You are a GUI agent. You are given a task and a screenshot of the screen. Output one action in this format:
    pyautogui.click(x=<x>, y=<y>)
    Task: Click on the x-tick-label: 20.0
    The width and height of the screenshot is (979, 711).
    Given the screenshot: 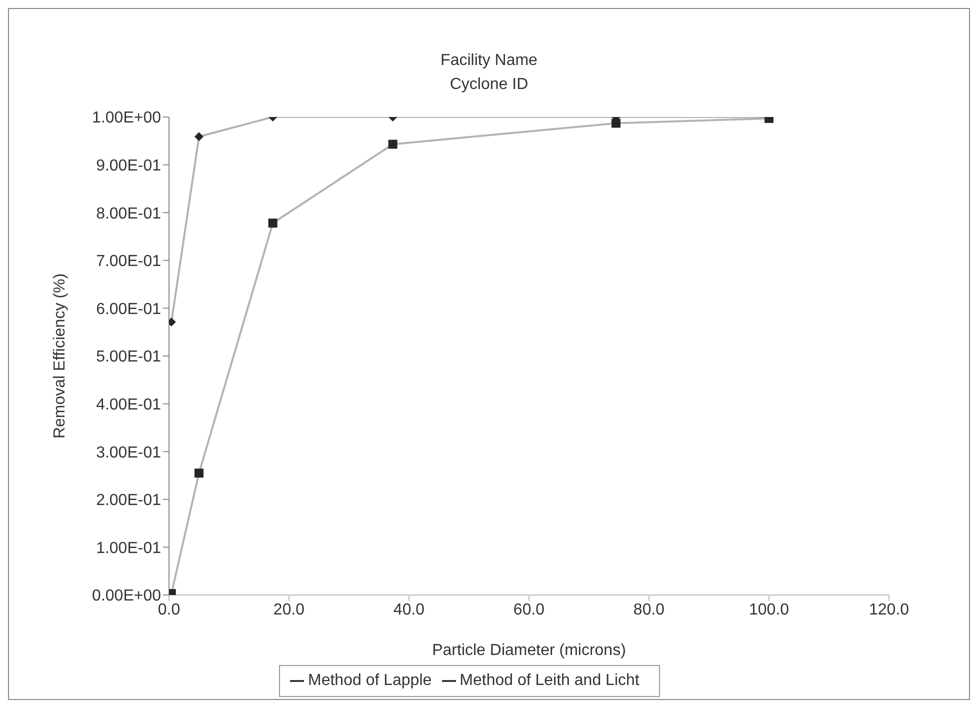 What is the action you would take?
    pyautogui.click(x=289, y=609)
    